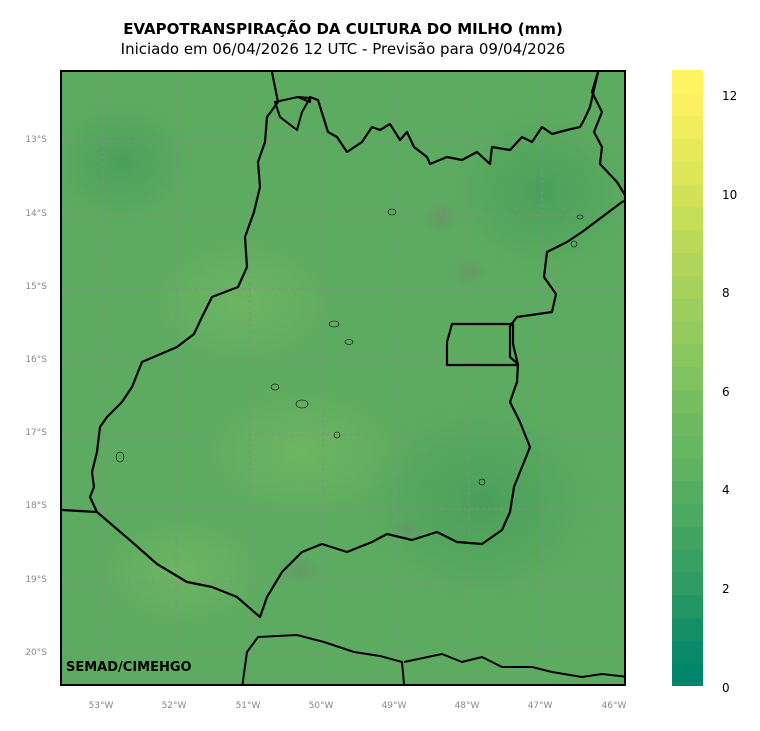  What do you see at coordinates (36, 287) in the screenshot?
I see `latitude-label: 15°S` at bounding box center [36, 287].